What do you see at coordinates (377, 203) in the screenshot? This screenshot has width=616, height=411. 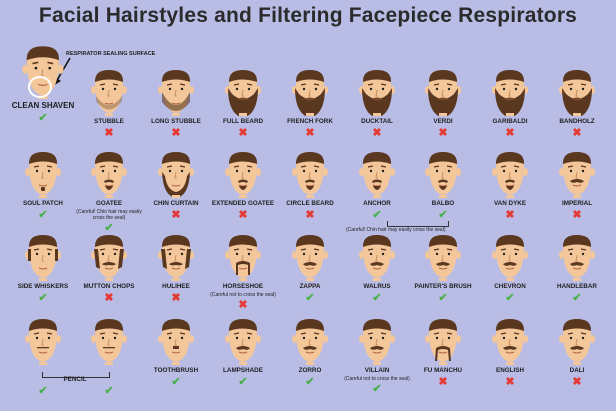 I see `hairstyle-name: ANCHOR` at bounding box center [377, 203].